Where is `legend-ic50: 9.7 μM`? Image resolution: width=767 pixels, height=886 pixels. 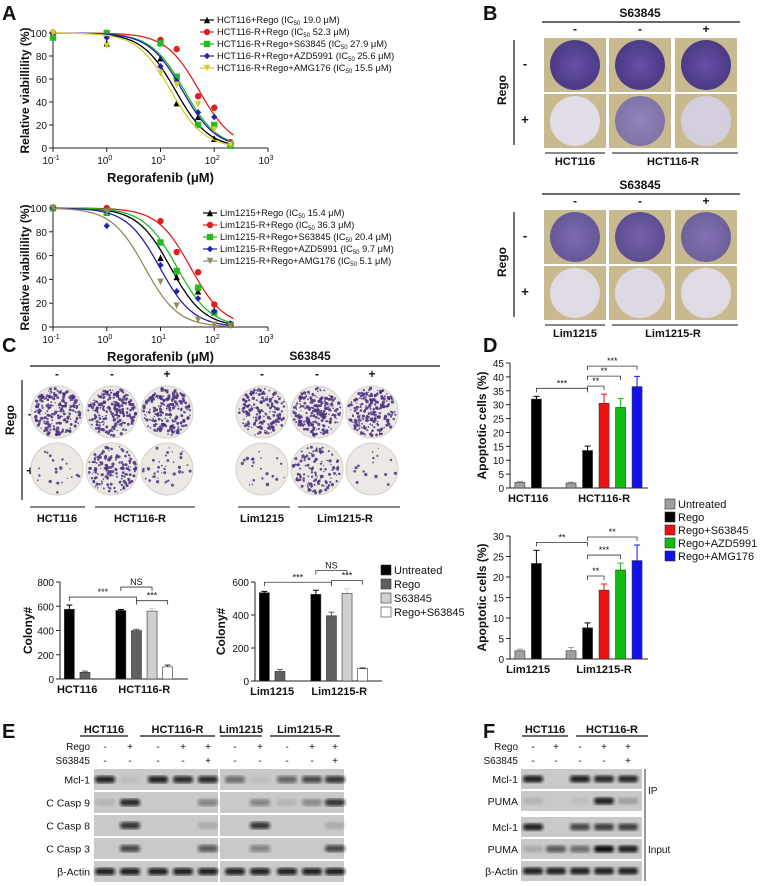
legend-ic50: 9.7 μM is located at coordinates (376, 249).